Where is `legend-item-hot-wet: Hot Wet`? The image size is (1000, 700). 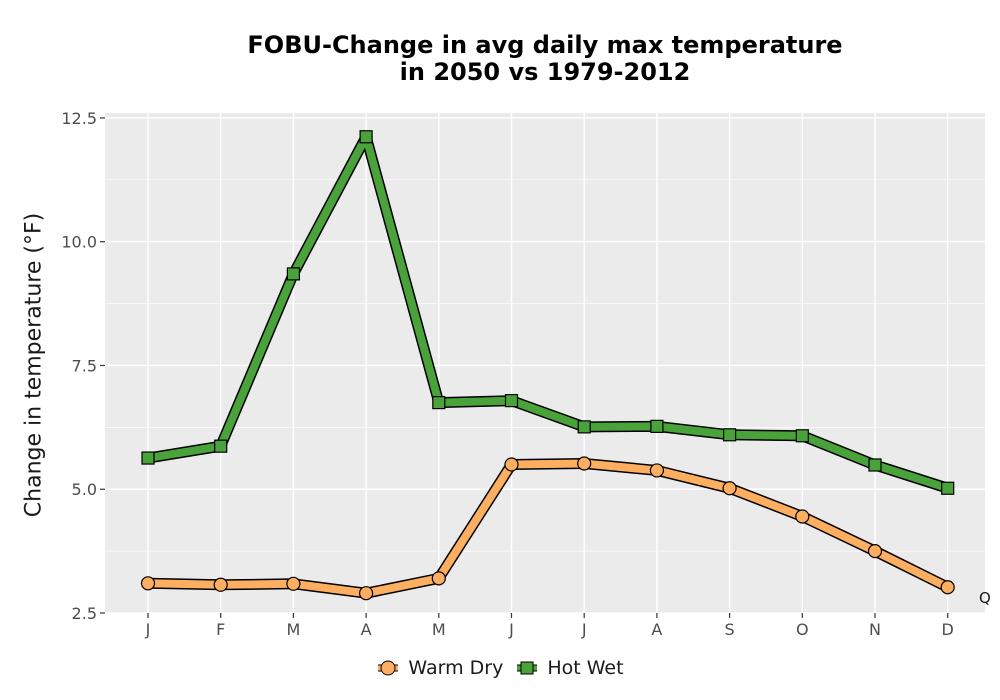 legend-item-hot-wet: Hot Wet is located at coordinates (569, 668).